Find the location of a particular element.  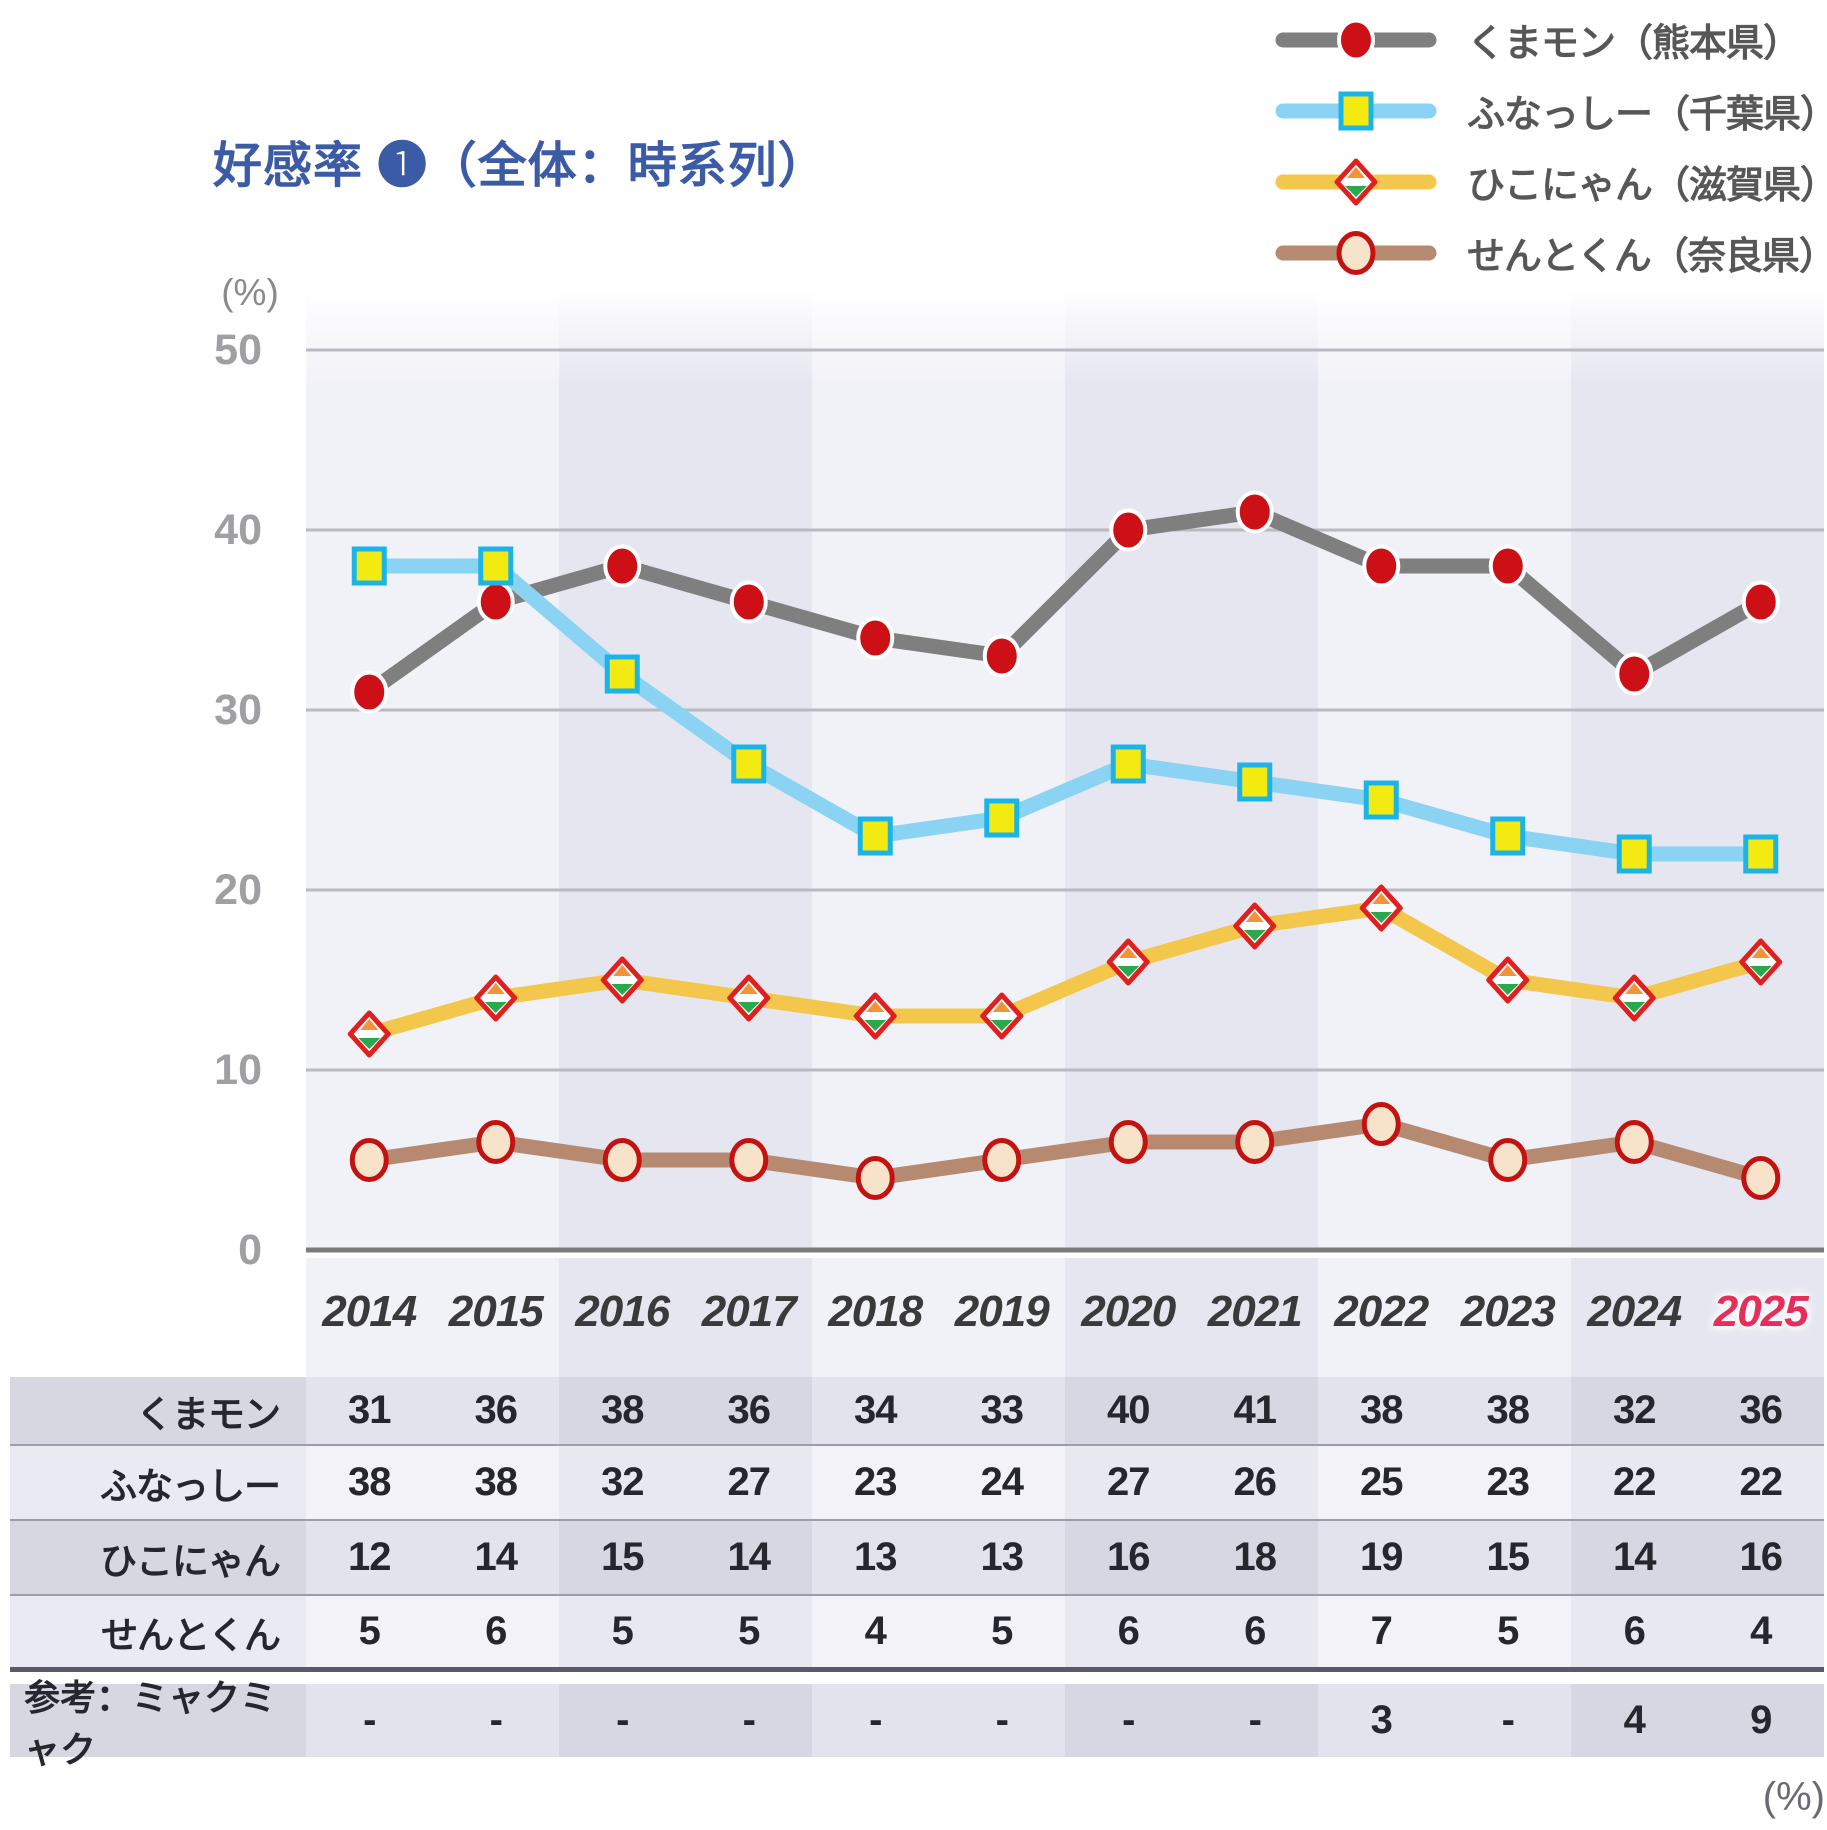

legend-label: くまモン（熊本県） is located at coordinates (1634, 44).